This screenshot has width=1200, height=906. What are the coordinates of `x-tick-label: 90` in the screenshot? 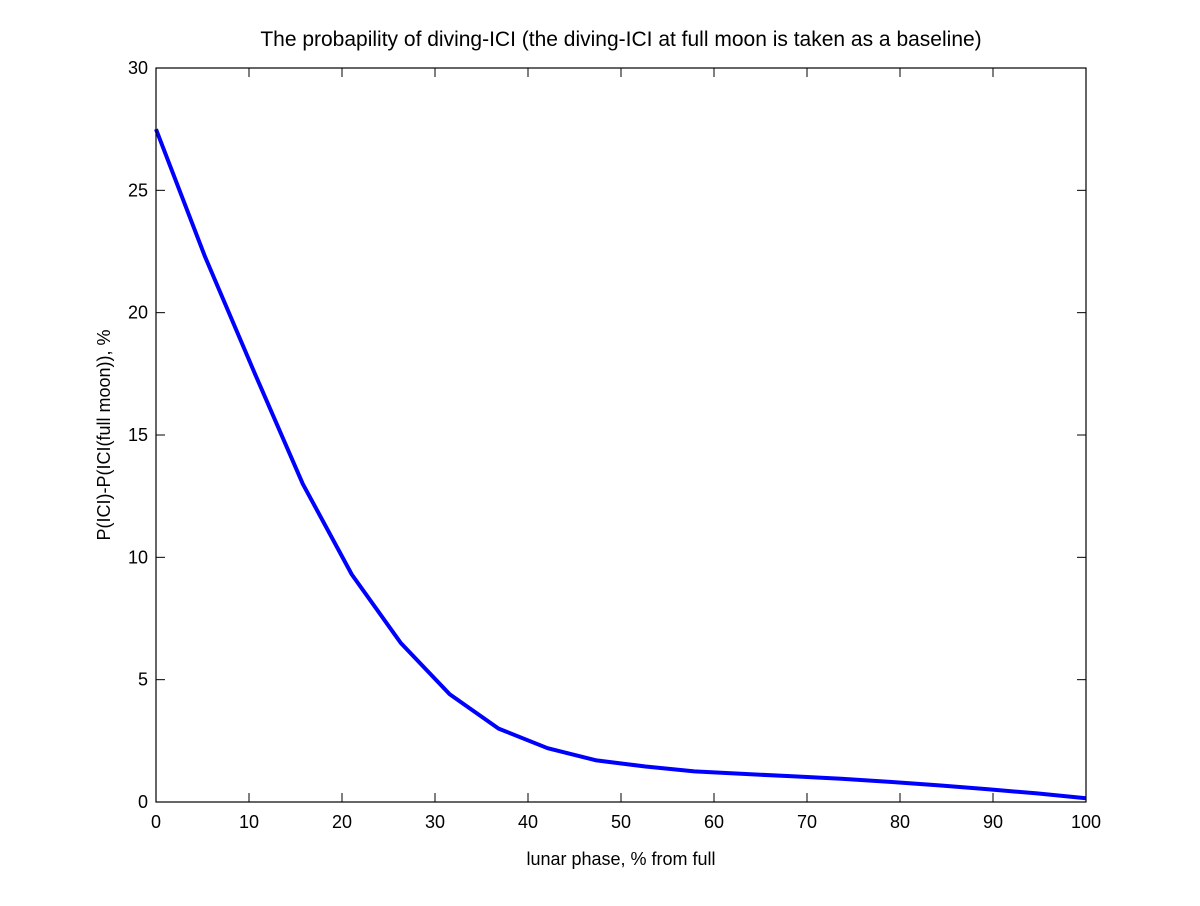 It's located at (993, 822).